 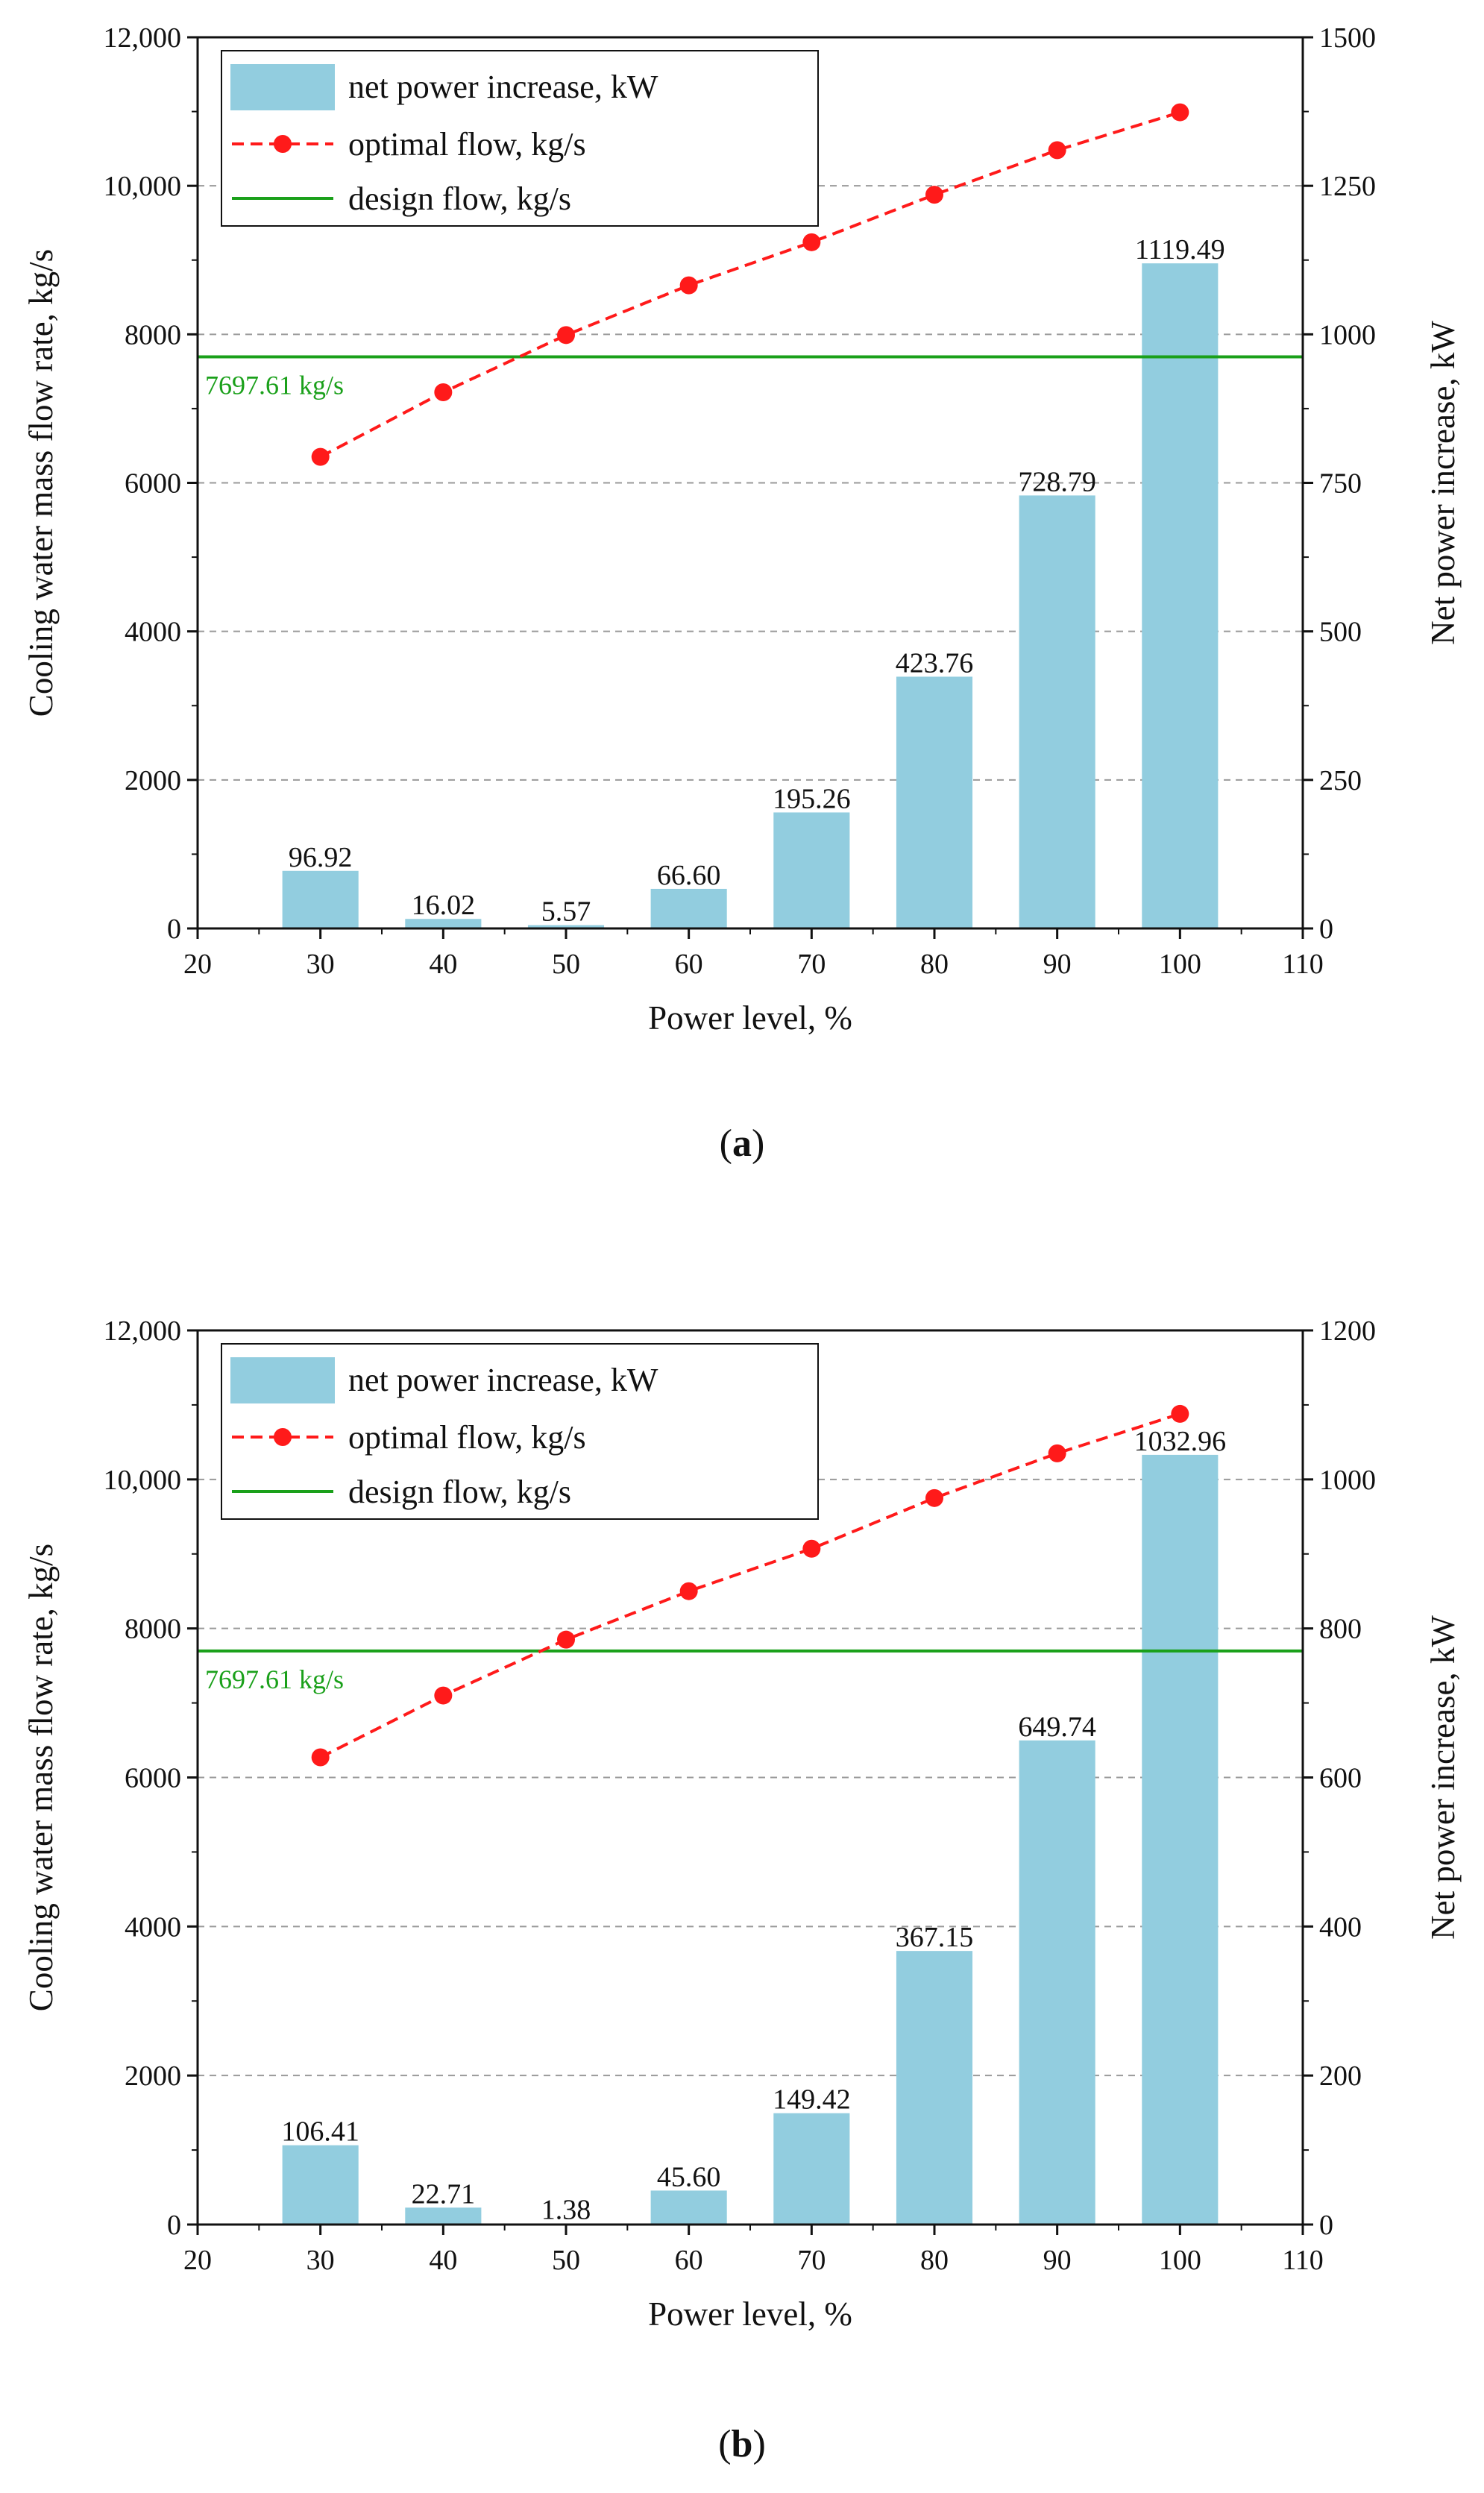 What do you see at coordinates (1180, 249) in the screenshot?
I see `bar-label-100: 1119.49` at bounding box center [1180, 249].